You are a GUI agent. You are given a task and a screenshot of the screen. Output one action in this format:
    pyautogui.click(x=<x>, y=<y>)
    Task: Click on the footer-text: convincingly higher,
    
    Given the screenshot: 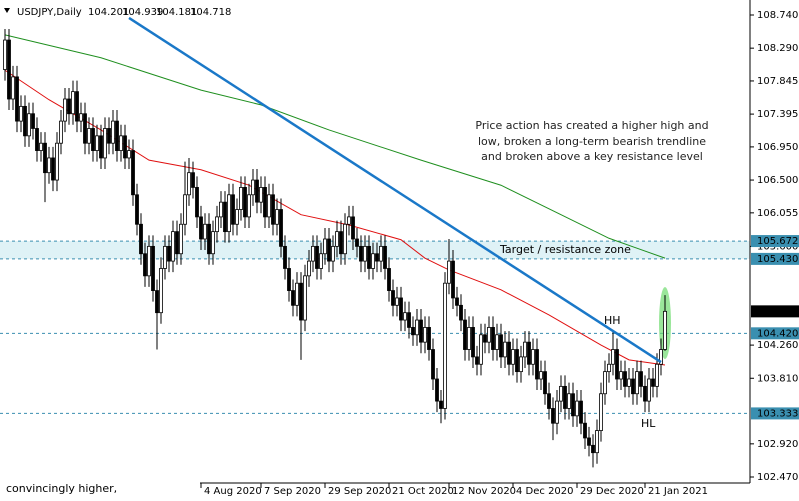 What is the action you would take?
    pyautogui.click(x=61, y=488)
    